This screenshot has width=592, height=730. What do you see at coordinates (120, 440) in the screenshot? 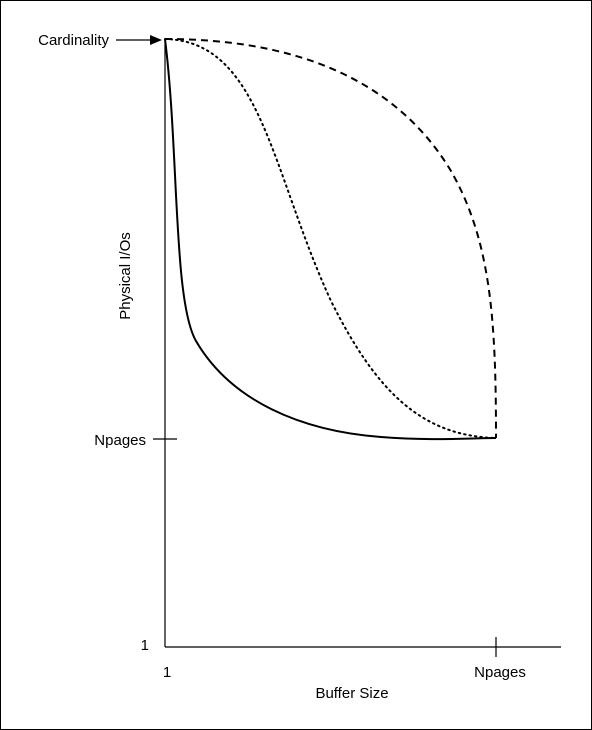
I see `y-mid-label: Npages` at bounding box center [120, 440].